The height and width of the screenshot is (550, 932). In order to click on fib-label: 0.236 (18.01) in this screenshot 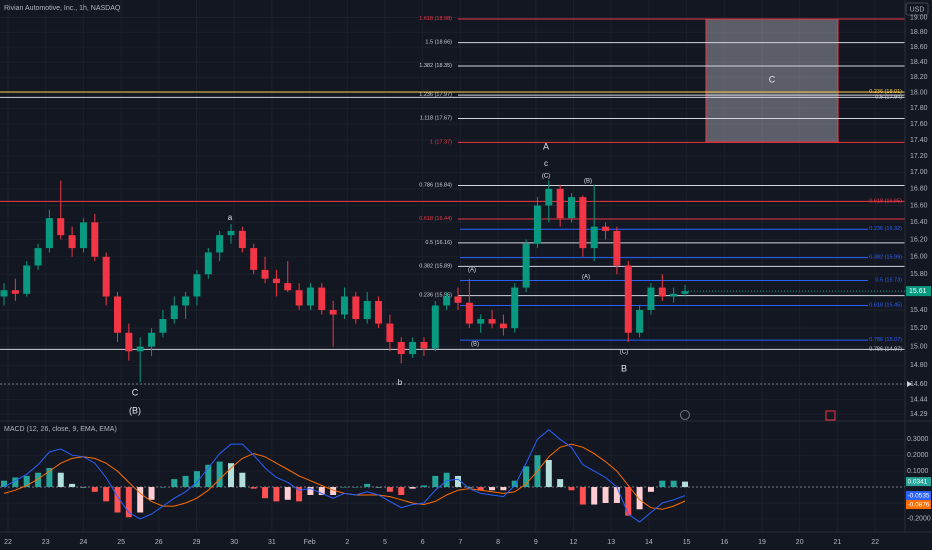, I will do `click(885, 92)`.